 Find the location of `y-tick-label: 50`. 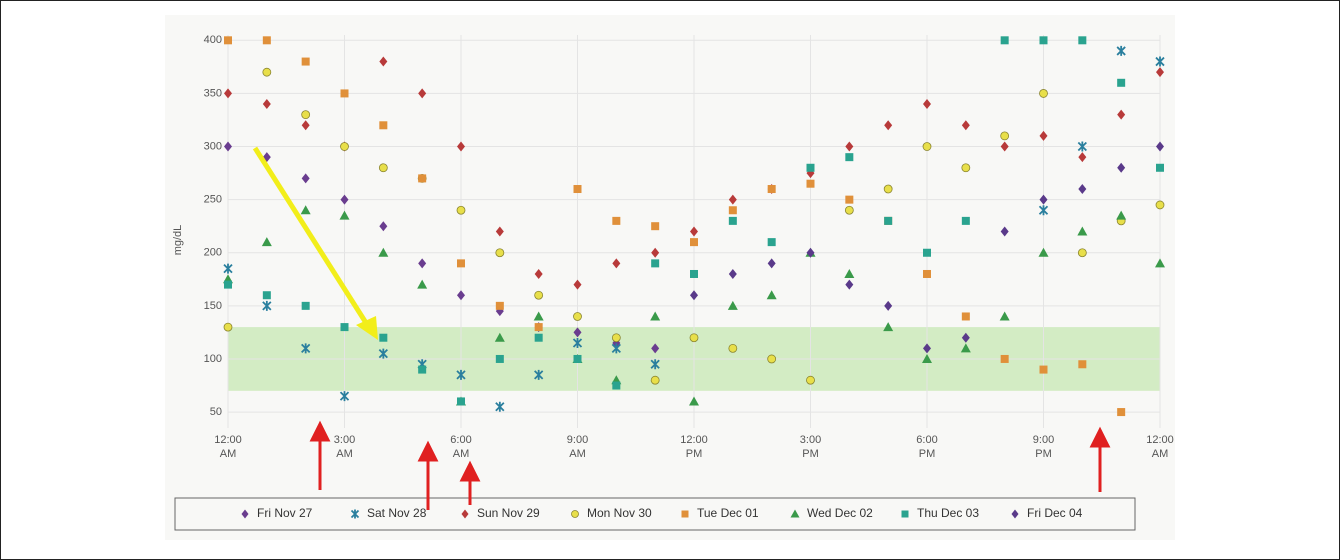

y-tick-label: 50 is located at coordinates (216, 412).